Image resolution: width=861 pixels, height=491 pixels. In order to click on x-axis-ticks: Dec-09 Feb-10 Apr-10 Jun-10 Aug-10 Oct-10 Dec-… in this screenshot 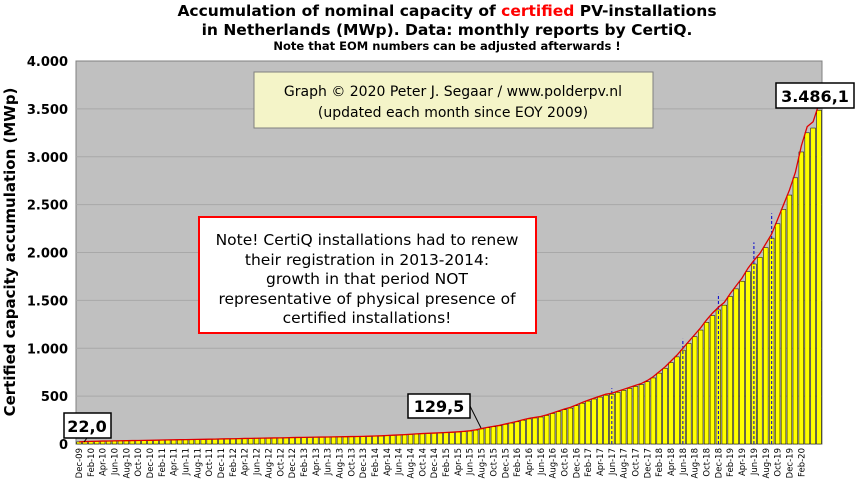, I will do `click(441, 463)`.